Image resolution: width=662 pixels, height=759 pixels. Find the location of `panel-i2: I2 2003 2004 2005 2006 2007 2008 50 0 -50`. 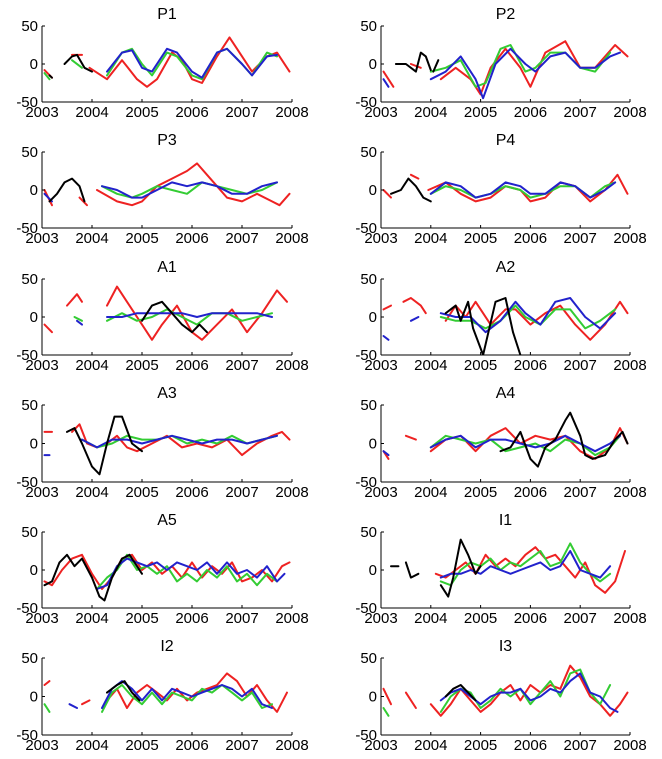

panel-i2: I2 2003 2004 2005 2006 2007 2008 50 0 -50 is located at coordinates (162, 696).